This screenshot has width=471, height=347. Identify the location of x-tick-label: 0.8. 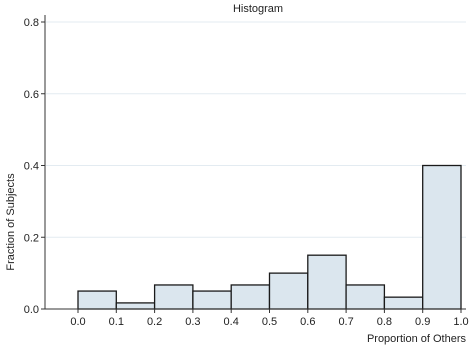
(384, 322).